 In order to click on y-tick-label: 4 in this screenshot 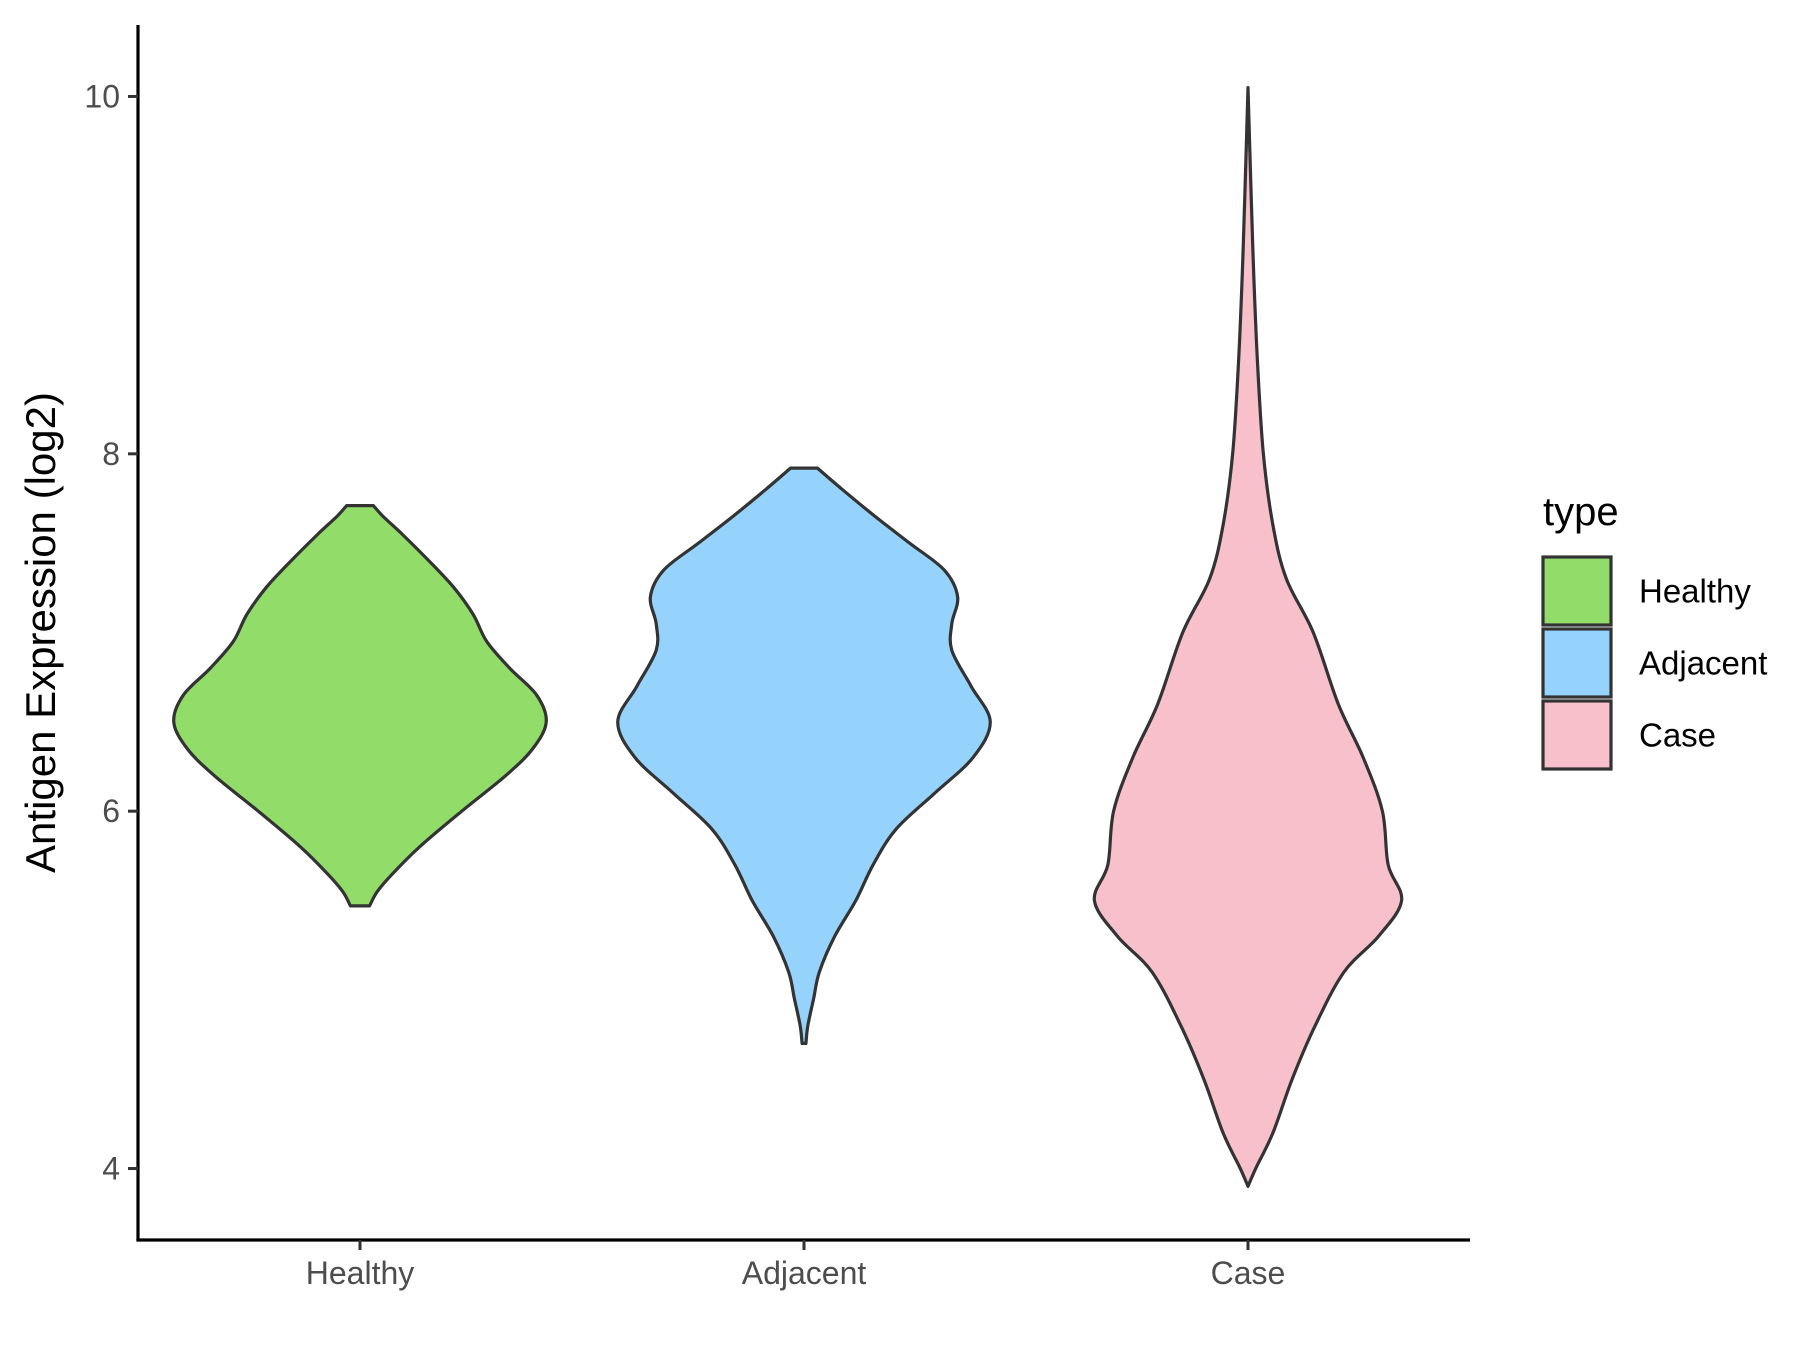, I will do `click(111, 1169)`.